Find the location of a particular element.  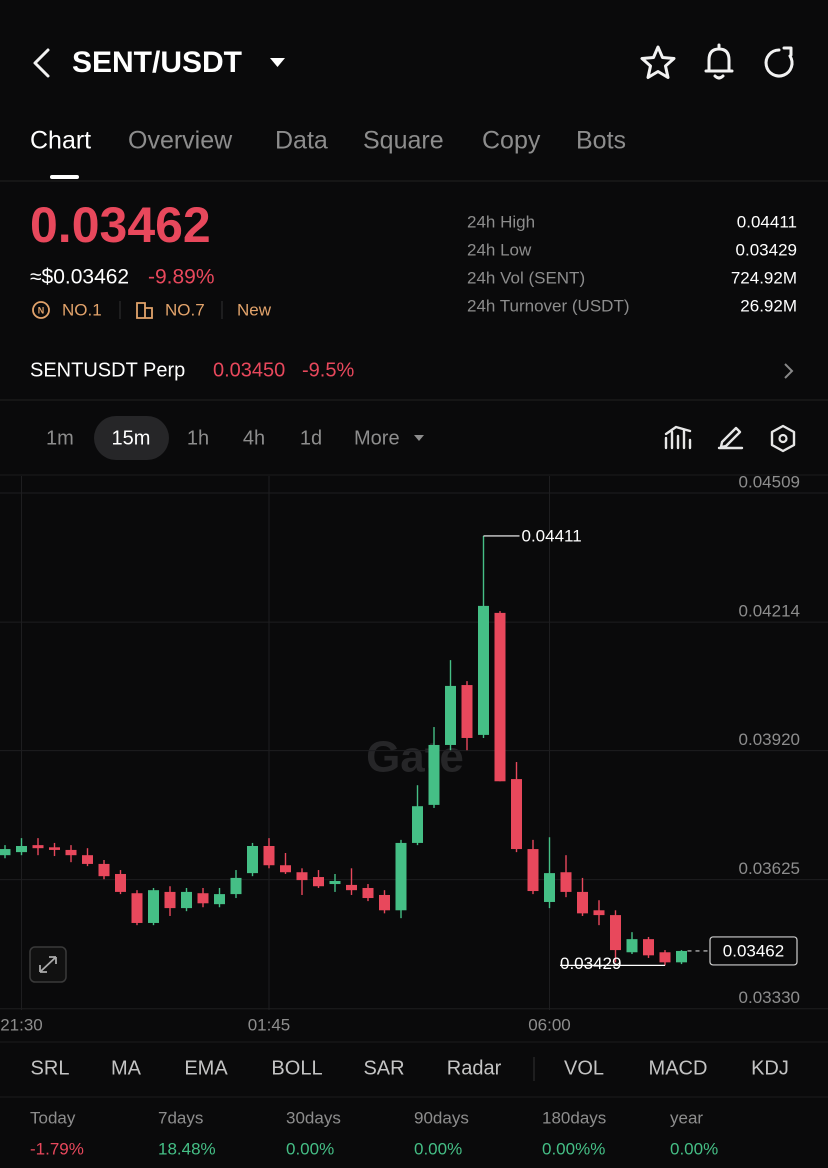

favorite-icon is located at coordinates (658, 62).